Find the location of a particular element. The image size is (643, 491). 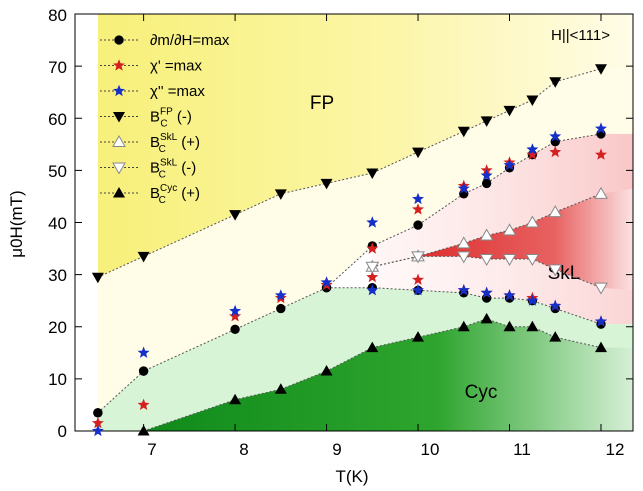

legend-entry-6: BCyc C (+) is located at coordinates (150, 194).